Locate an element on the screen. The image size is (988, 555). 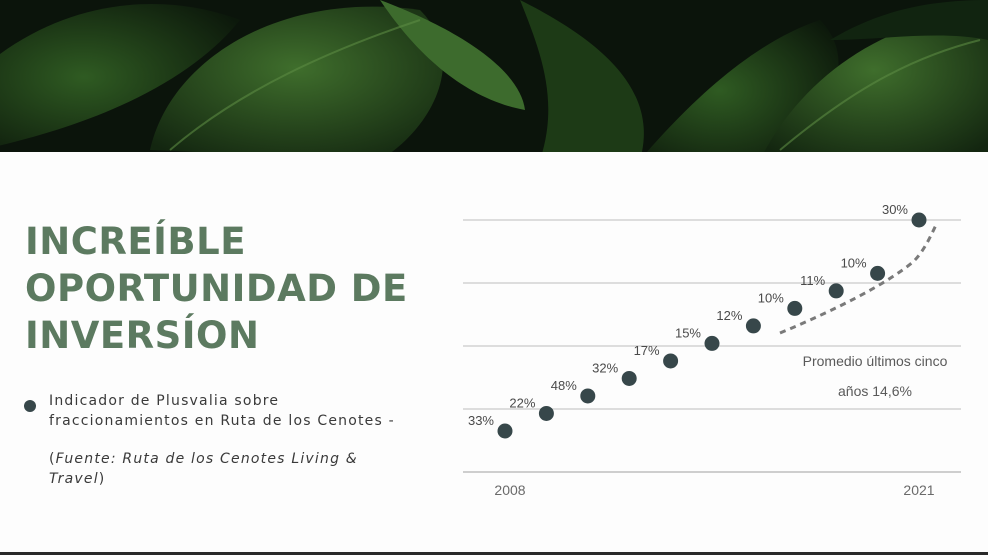
slide-title: INCREÍBLE OPORTUNIDAD DE INVERSÍON is located at coordinates (235, 288).